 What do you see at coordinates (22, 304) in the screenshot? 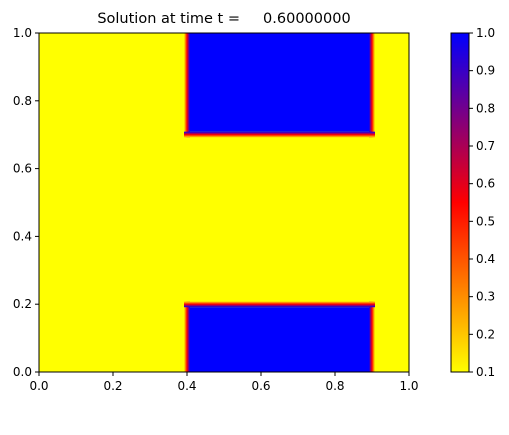
I see `y-tick-label: 0.2` at bounding box center [22, 304].